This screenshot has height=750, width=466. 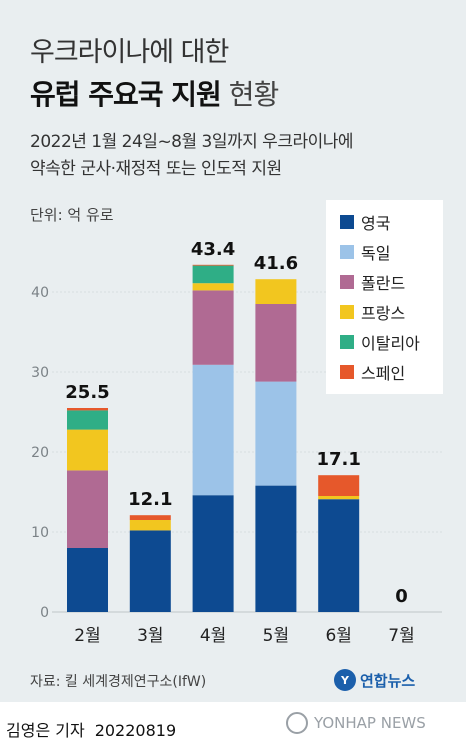 I want to click on legend-item: 스페인, so click(x=372, y=372).